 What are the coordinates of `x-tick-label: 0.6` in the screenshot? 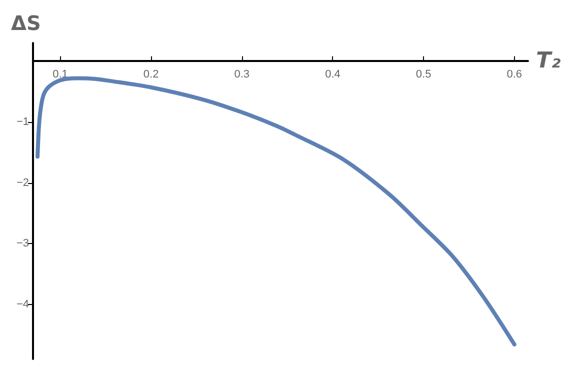 It's located at (514, 74).